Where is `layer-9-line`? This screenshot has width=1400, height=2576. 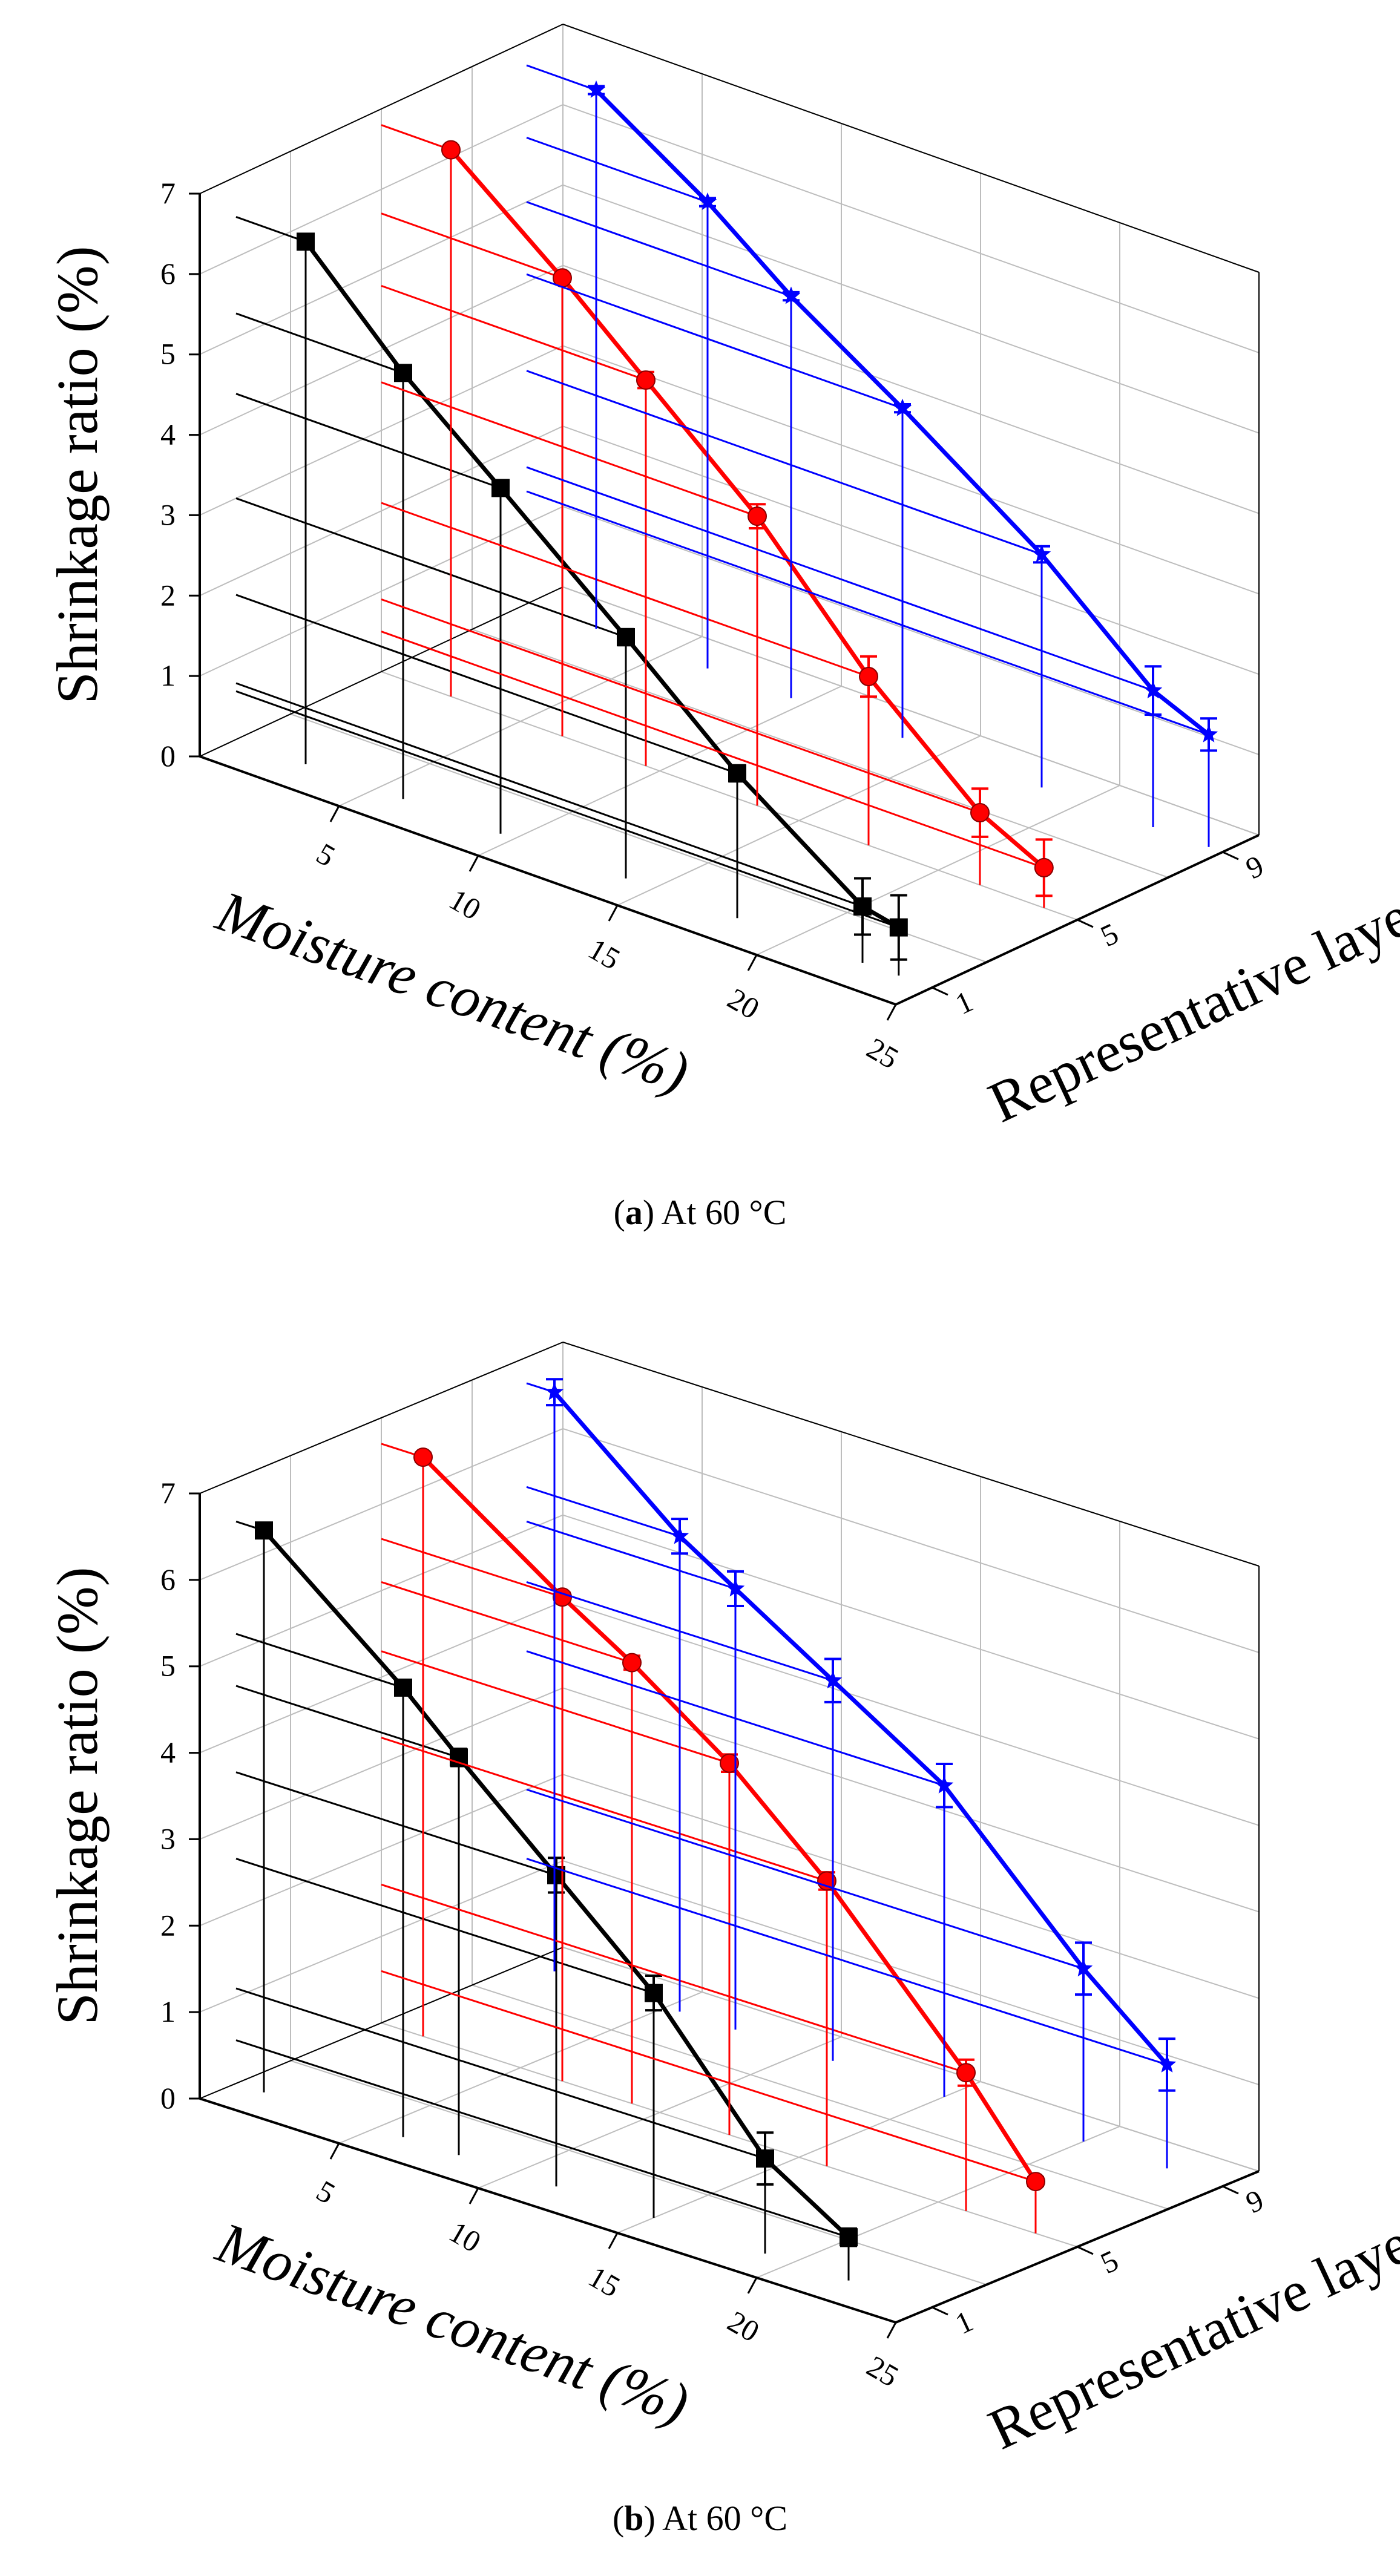
layer-9-line is located at coordinates (861, 1728).